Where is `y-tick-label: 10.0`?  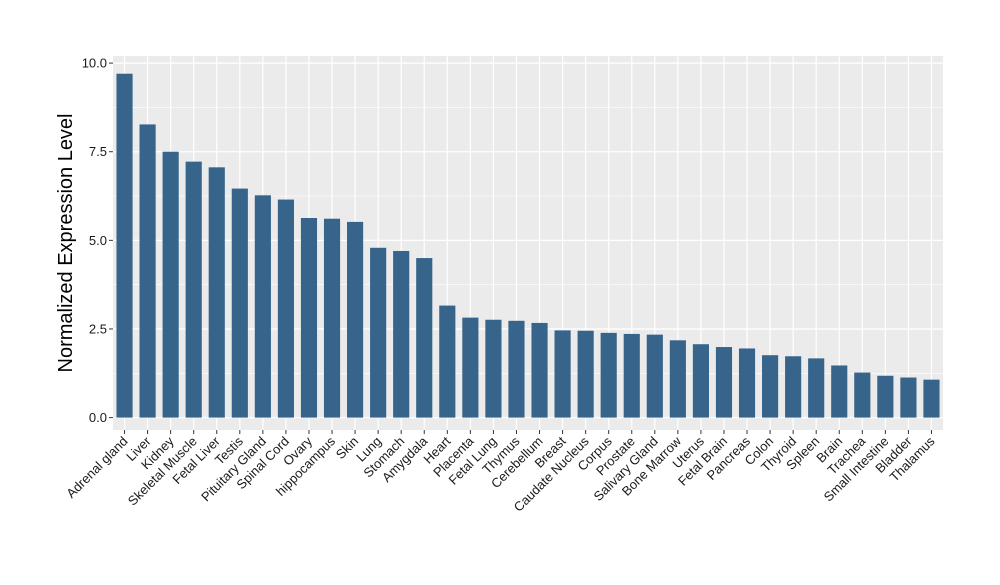 y-tick-label: 10.0 is located at coordinates (94, 63).